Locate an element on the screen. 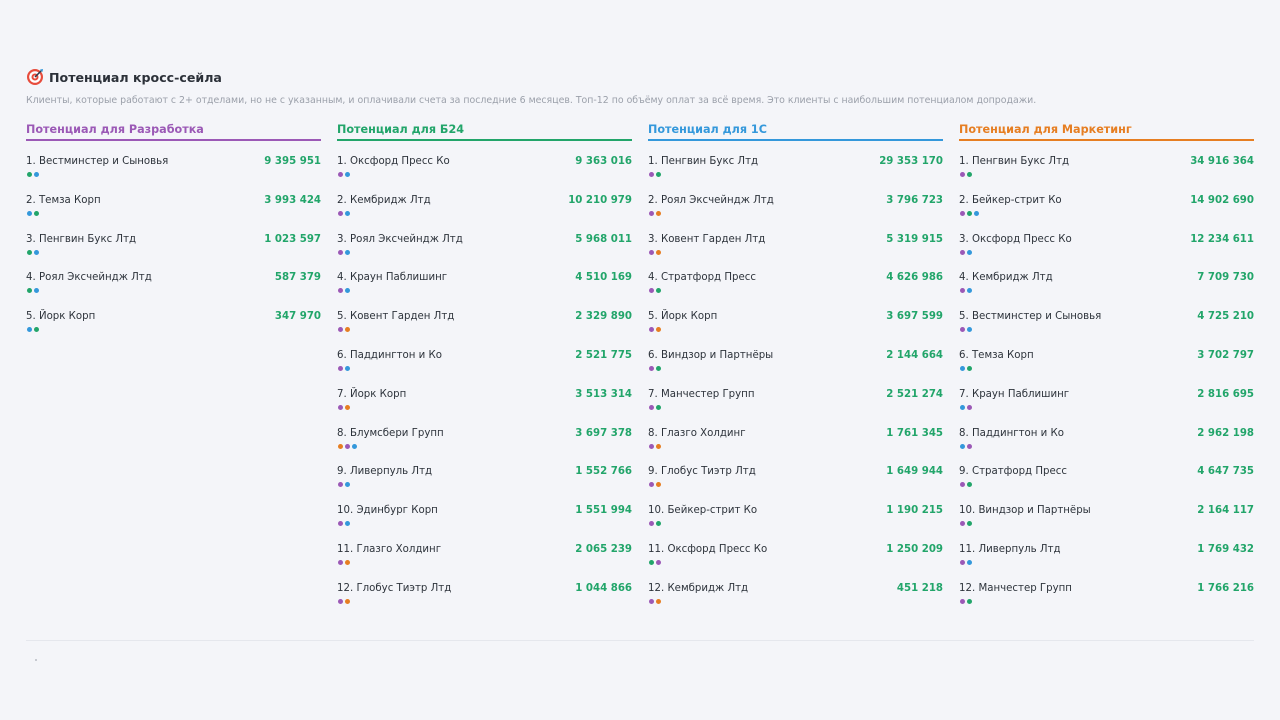 Image resolution: width=1280 pixels, height=720 pixels. client-row: 11. Оксфорд Пресс Ко 1 250 209 is located at coordinates (795, 561).